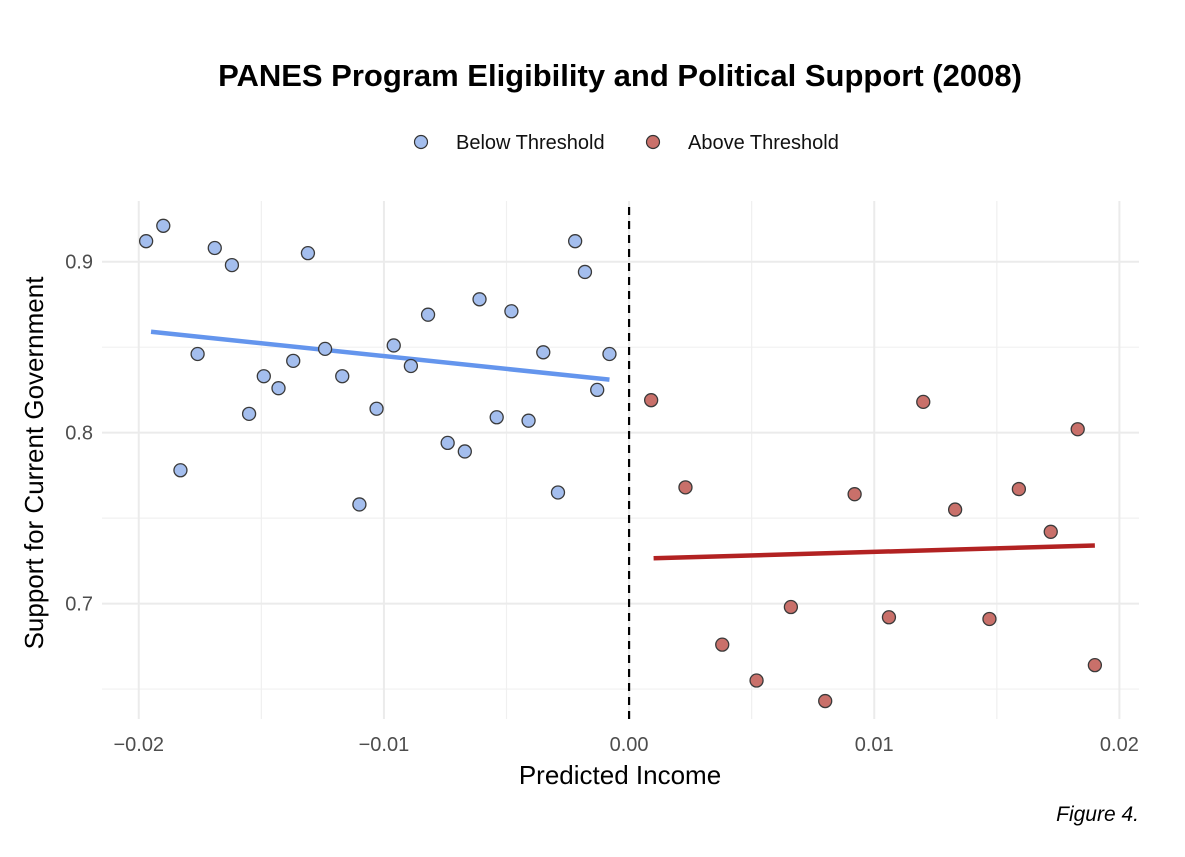  Describe the element at coordinates (874, 552) in the screenshot. I see `fit-line-above` at that location.